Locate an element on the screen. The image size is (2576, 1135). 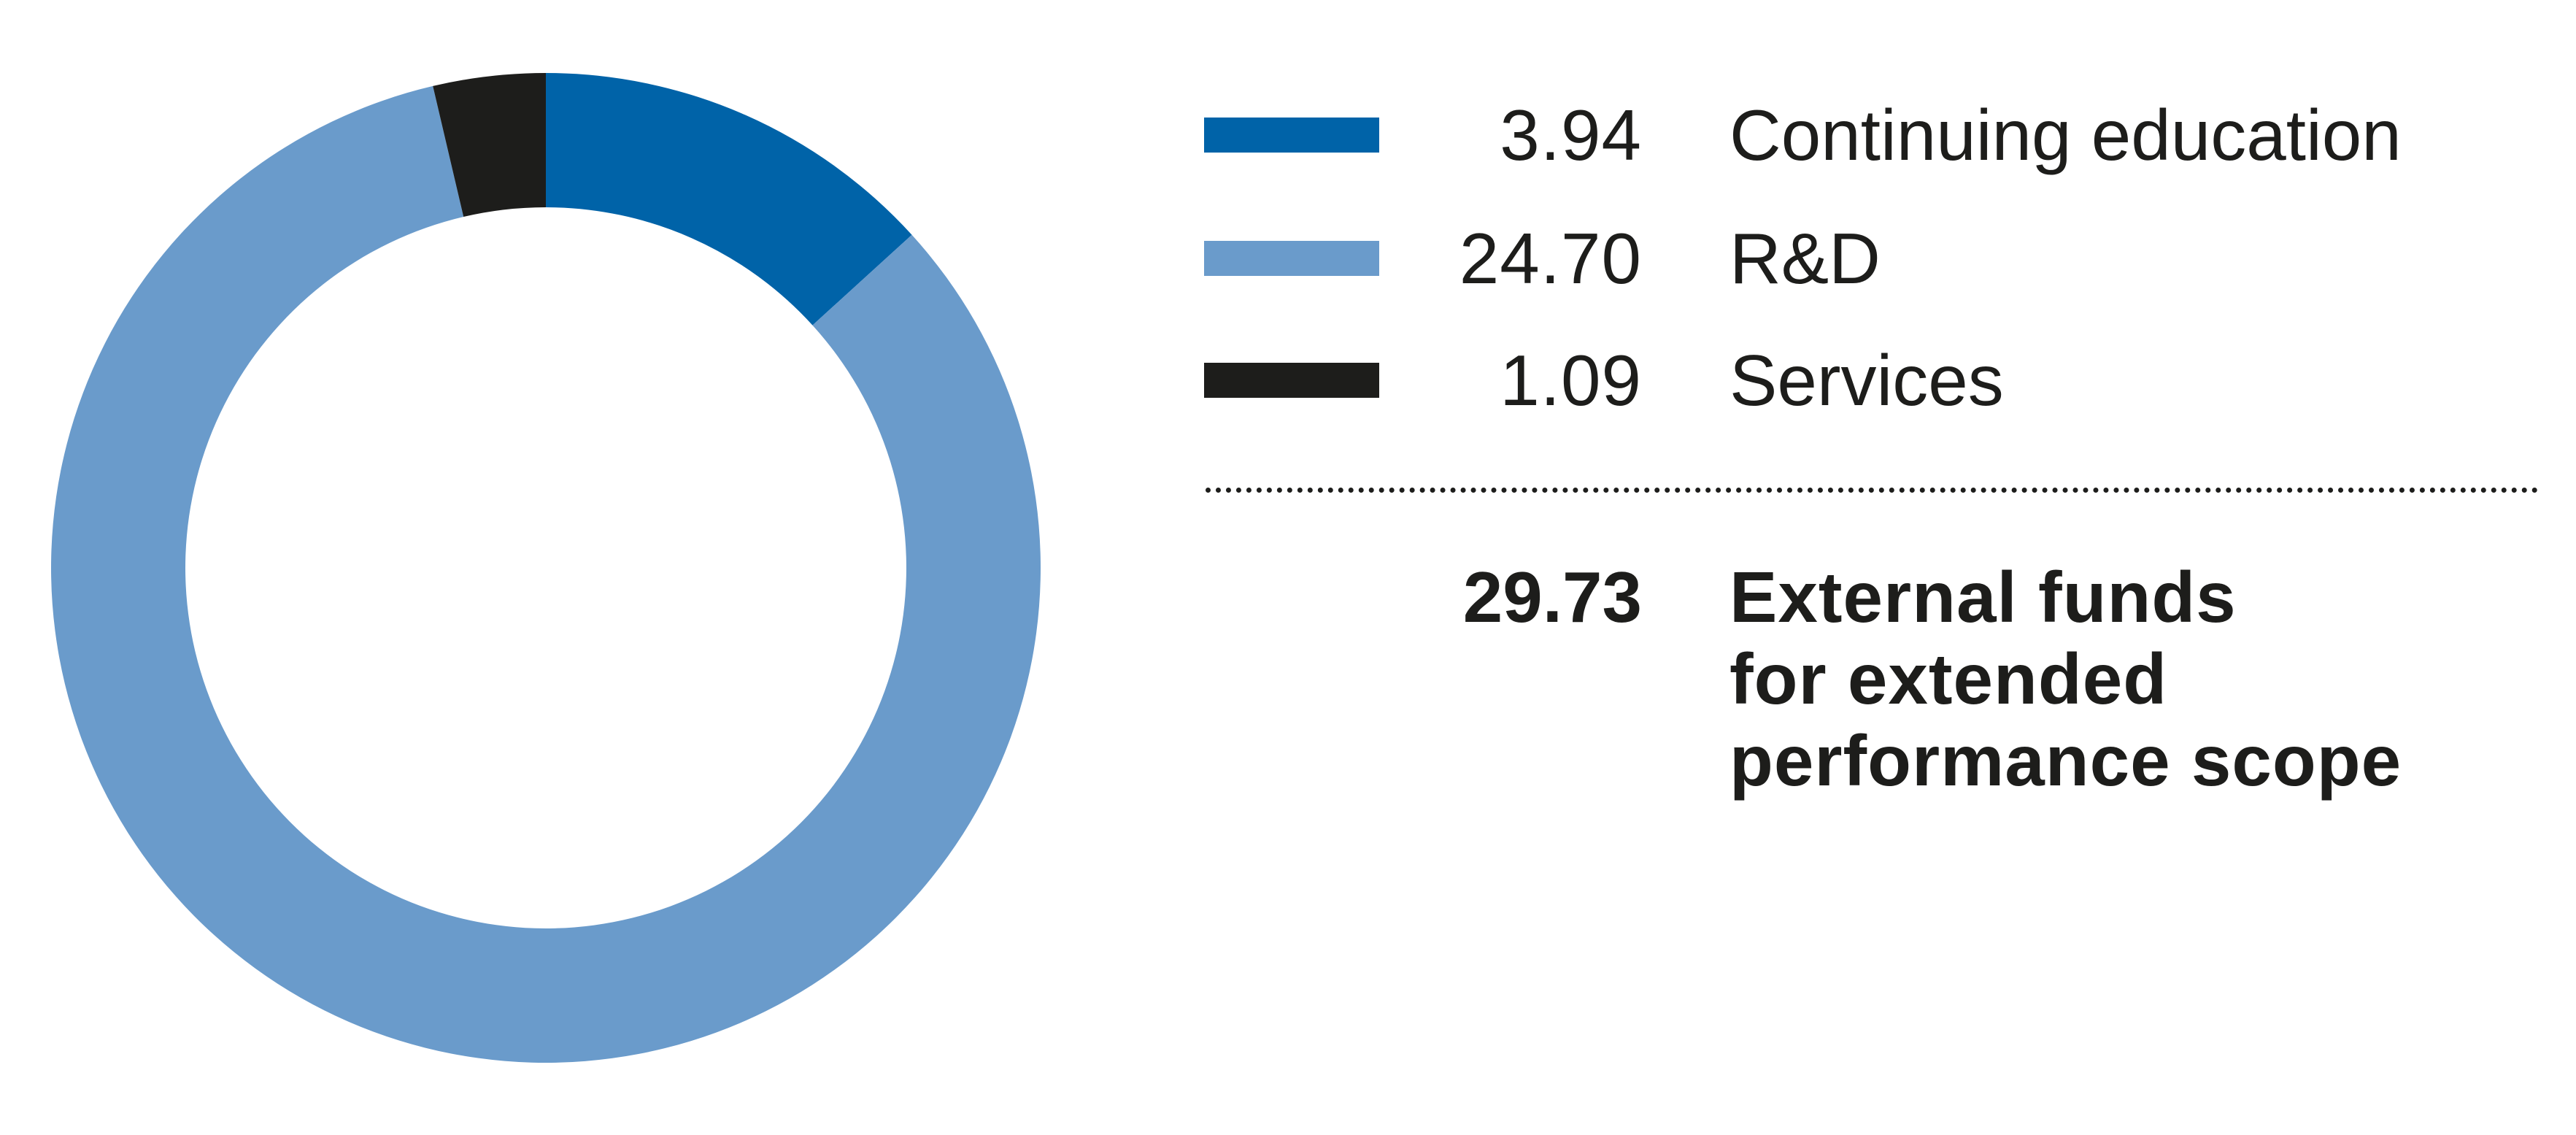
total-value: 29.73 is located at coordinates (1552, 597).